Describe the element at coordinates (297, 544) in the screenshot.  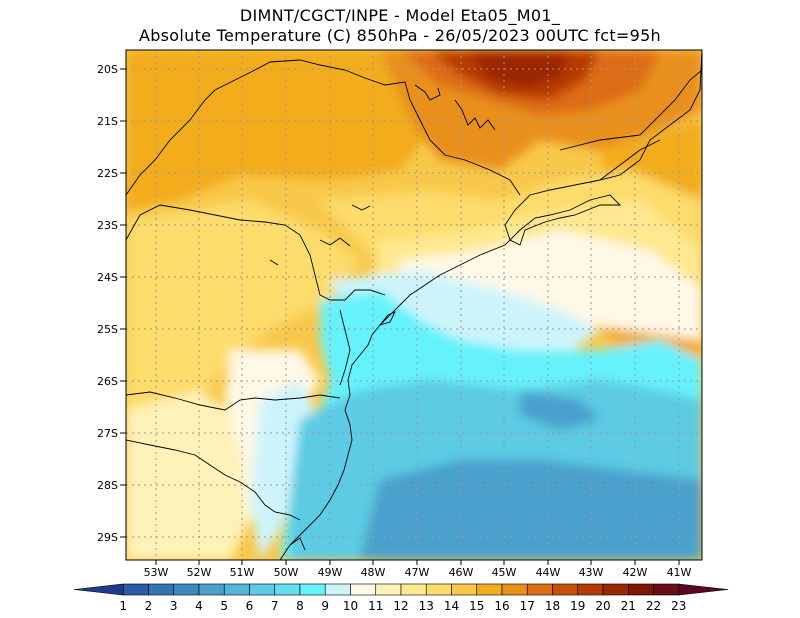
I see `lagoon-patos` at that location.